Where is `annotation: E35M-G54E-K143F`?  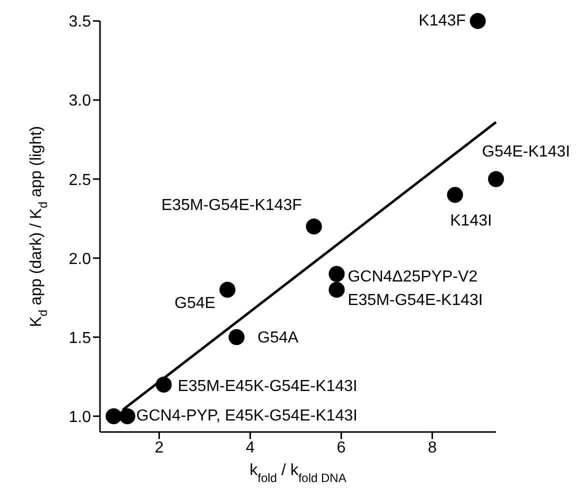
annotation: E35M-G54E-K143F is located at coordinates (231, 205).